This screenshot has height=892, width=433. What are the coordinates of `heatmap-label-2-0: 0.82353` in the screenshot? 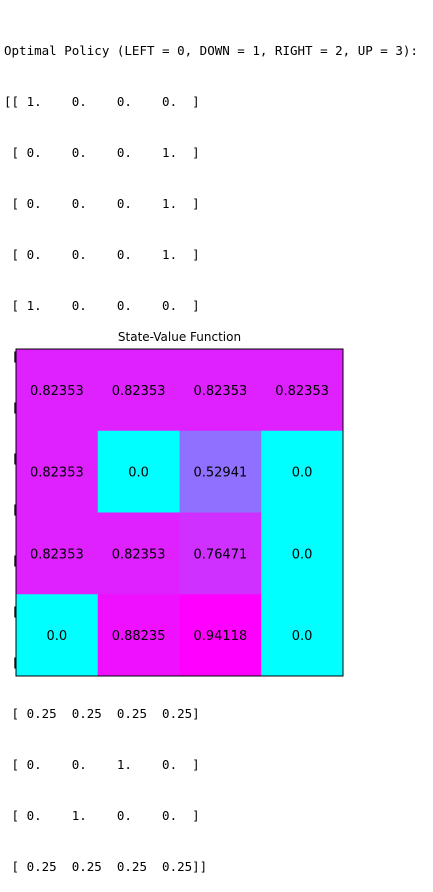 It's located at (57, 554).